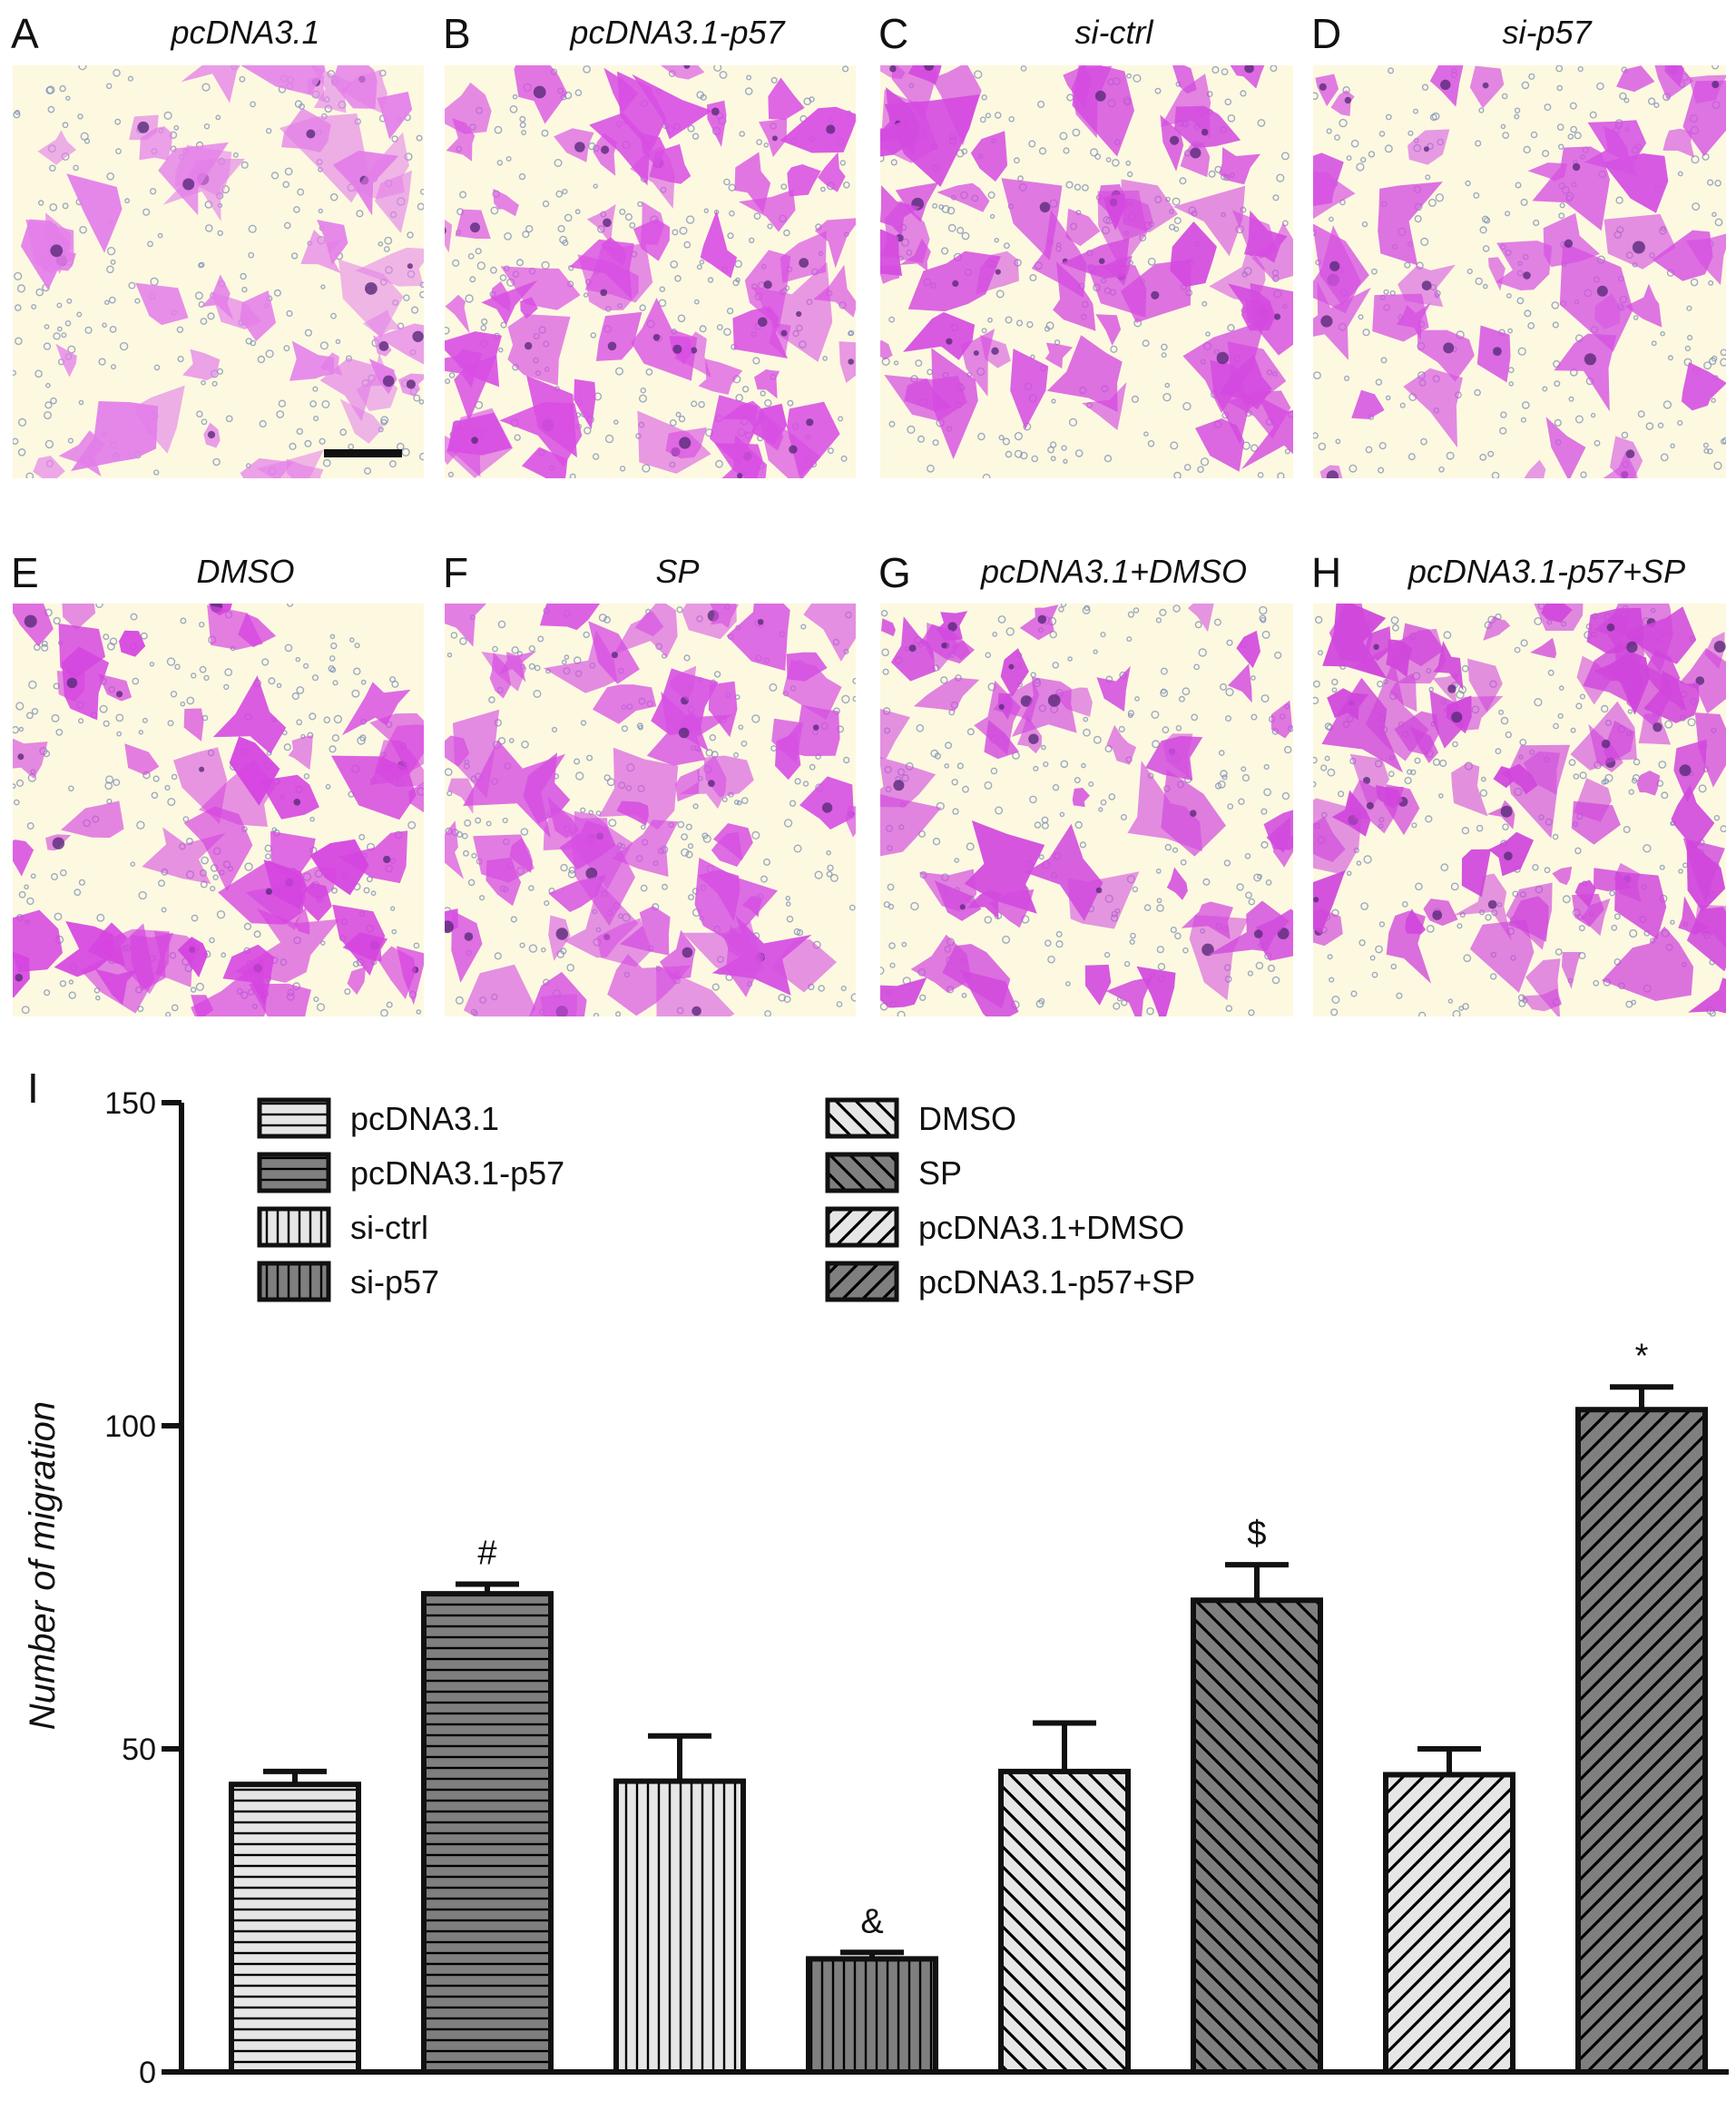  I want to click on panel-letter: H, so click(1326, 572).